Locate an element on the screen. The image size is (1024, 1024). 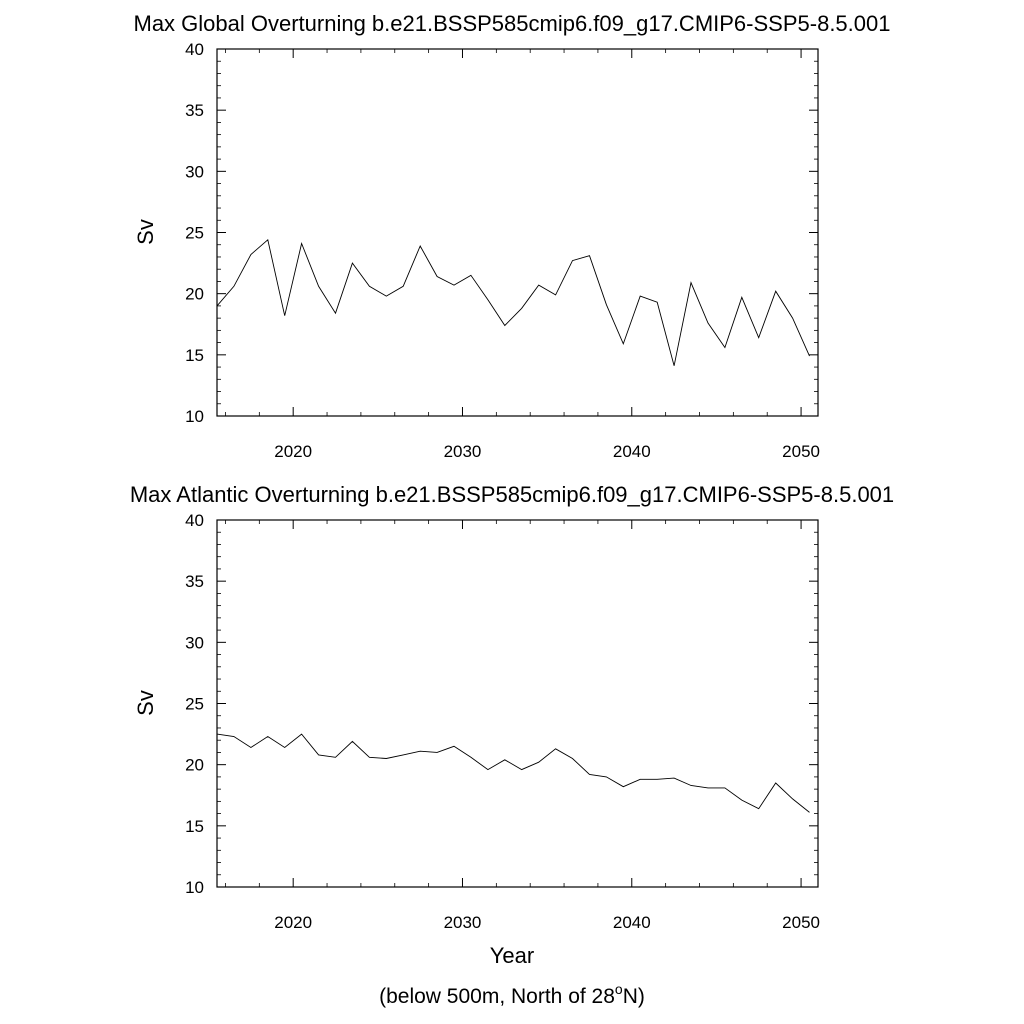
footnote: (below 500m, North of 28oN) is located at coordinates (512, 994).